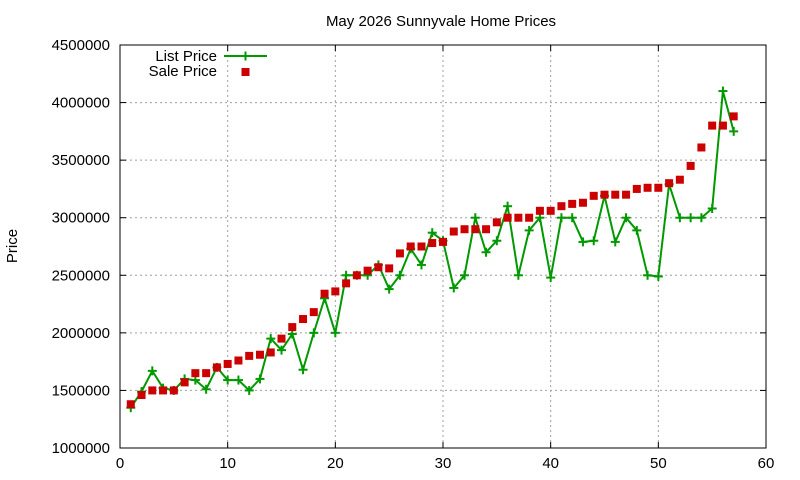 Image resolution: width=800 pixels, height=480 pixels. I want to click on legend: List Price Sale Price, so click(208, 64).